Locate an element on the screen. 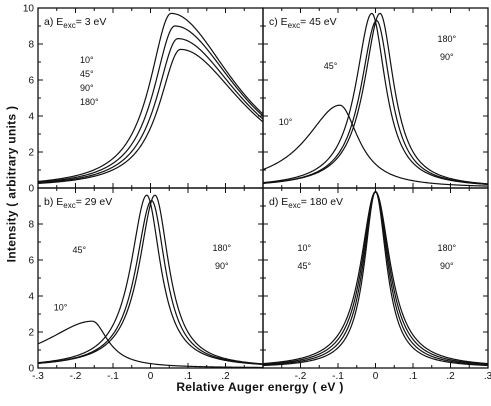  panel-title: c) Eexc= 45 eV is located at coordinates (303, 23).